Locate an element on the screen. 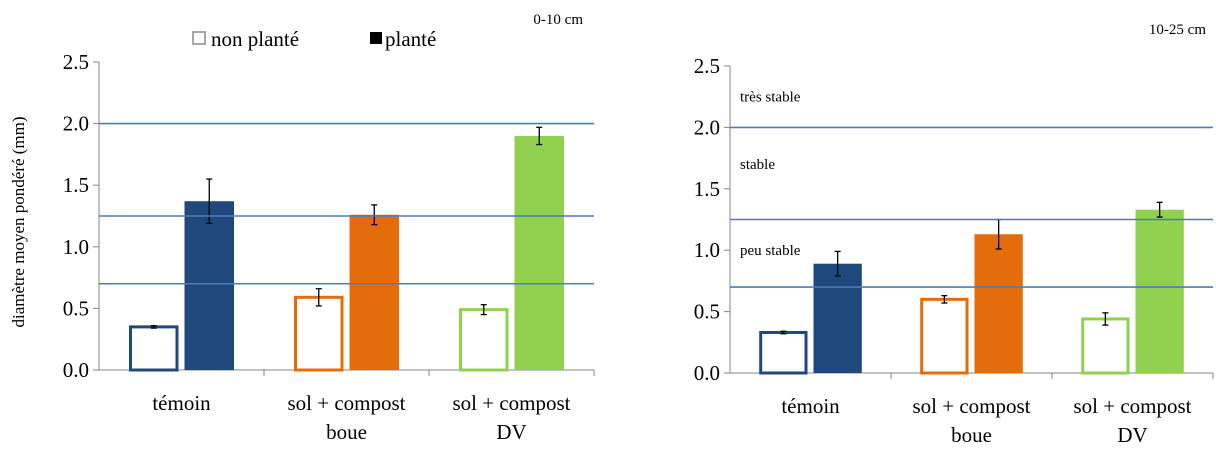 The height and width of the screenshot is (450, 1216). legend-label-plante: planté is located at coordinates (410, 39).